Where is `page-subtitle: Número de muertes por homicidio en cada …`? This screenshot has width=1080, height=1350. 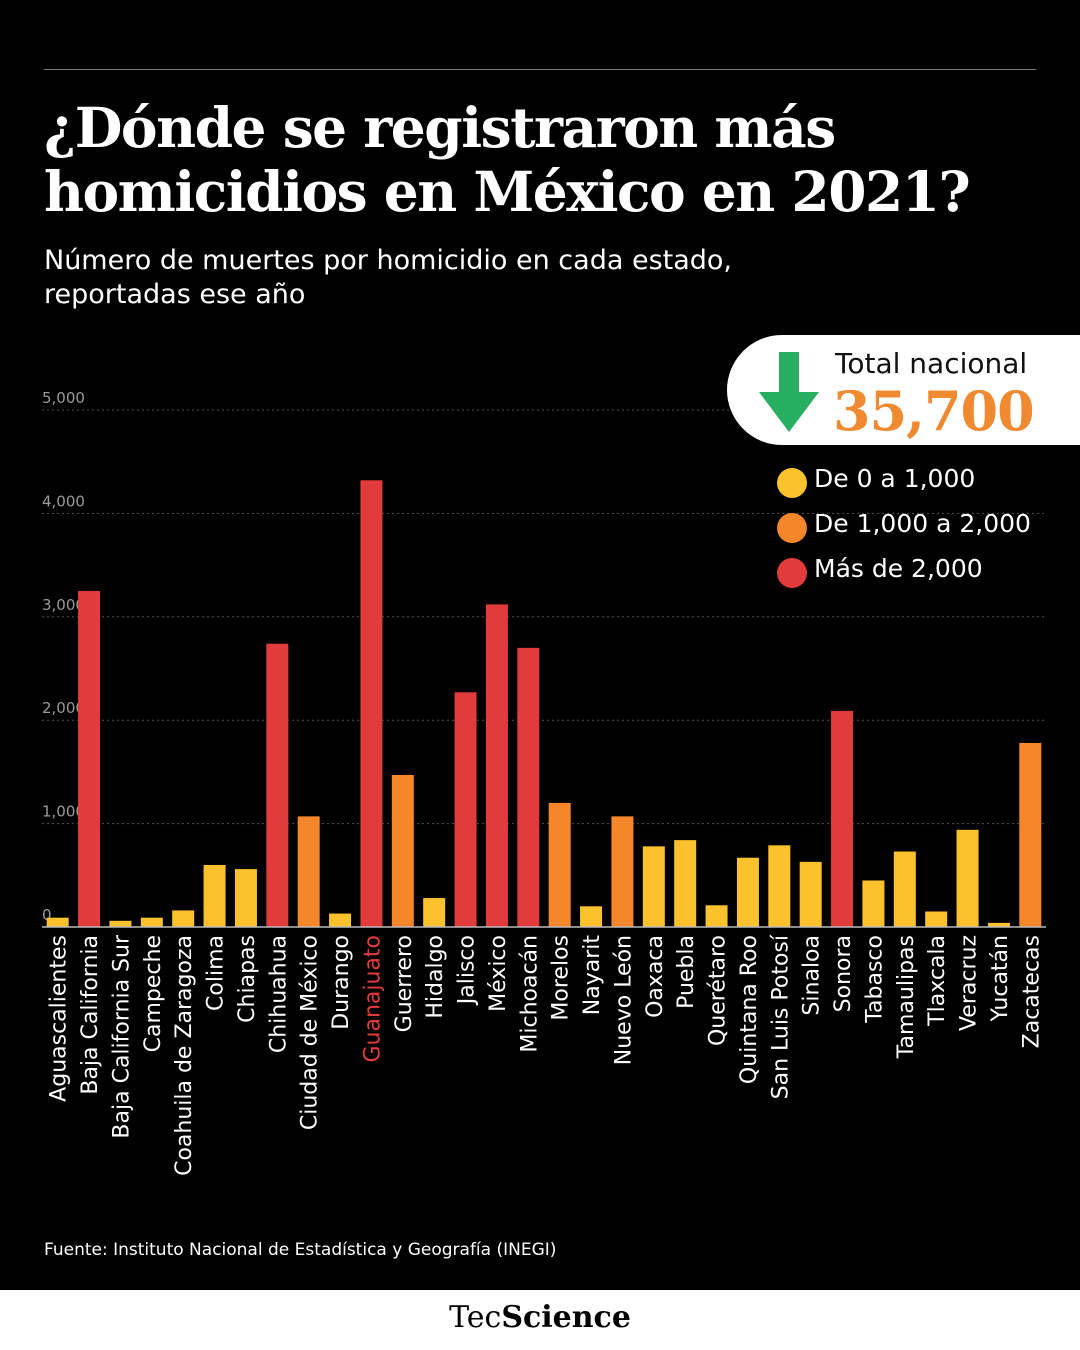
page-subtitle: Número de muertes por homicidio en cada … is located at coordinates (388, 277).